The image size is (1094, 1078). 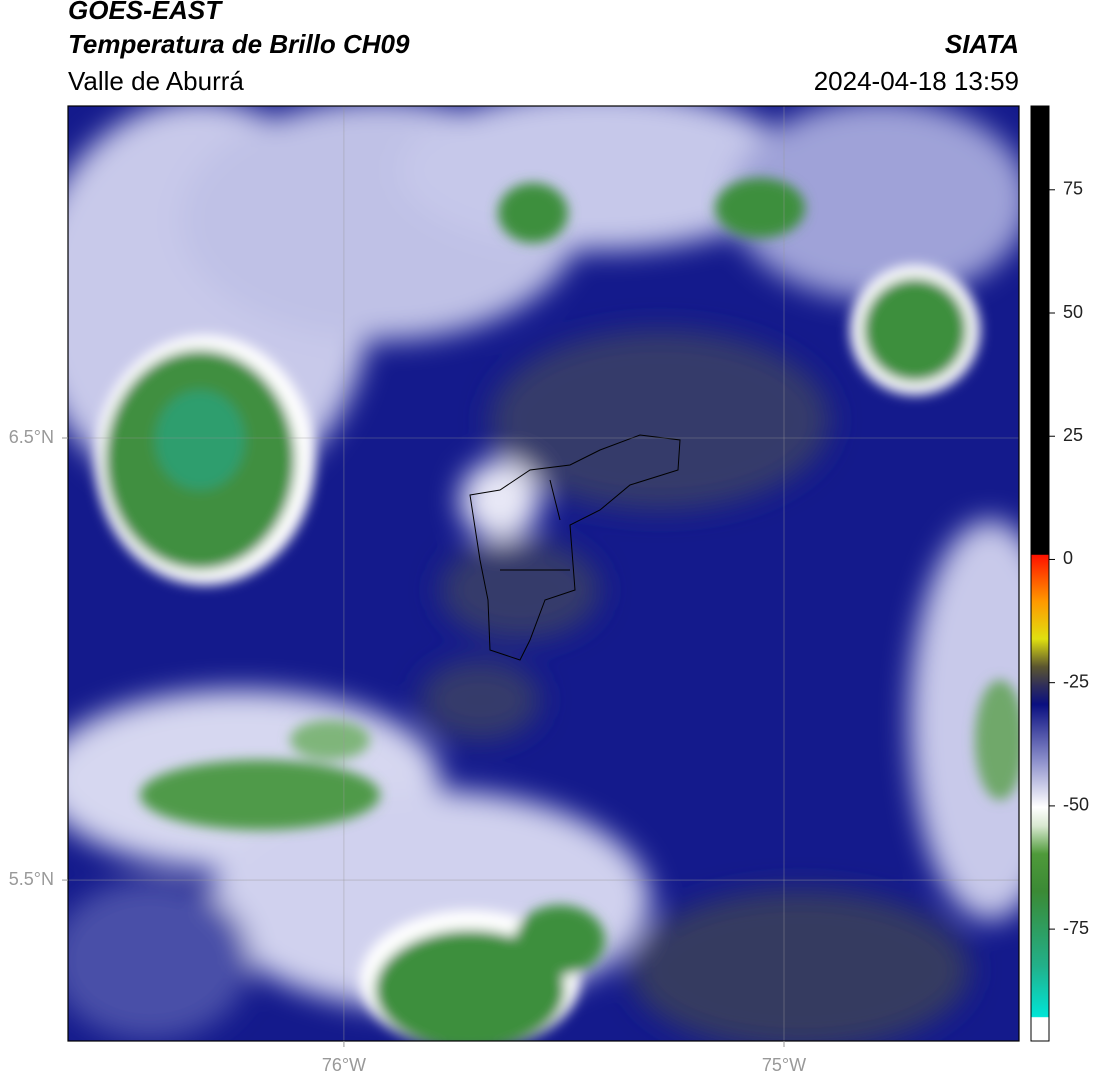 What do you see at coordinates (1076, 681) in the screenshot?
I see `colorbar-tick-label: -25` at bounding box center [1076, 681].